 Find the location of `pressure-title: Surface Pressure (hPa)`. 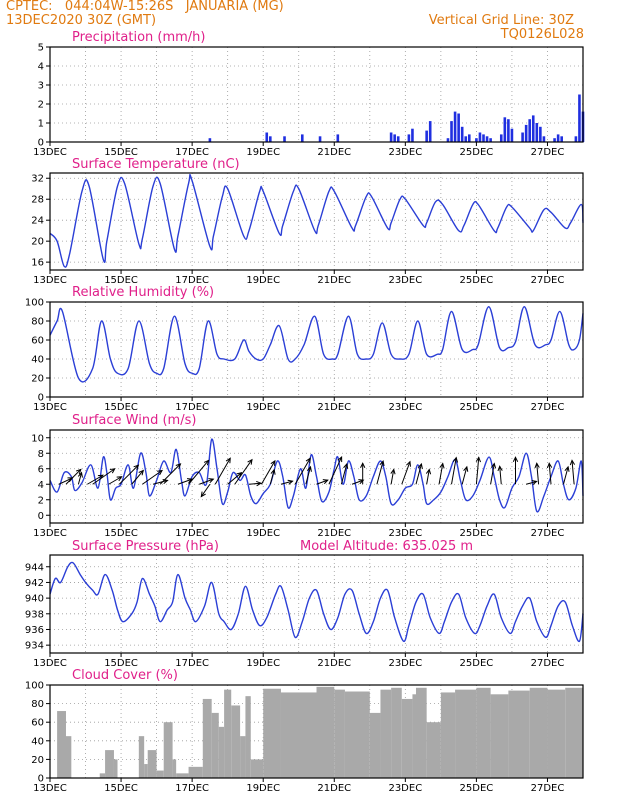

pressure-title: Surface Pressure (hPa) is located at coordinates (145, 546).